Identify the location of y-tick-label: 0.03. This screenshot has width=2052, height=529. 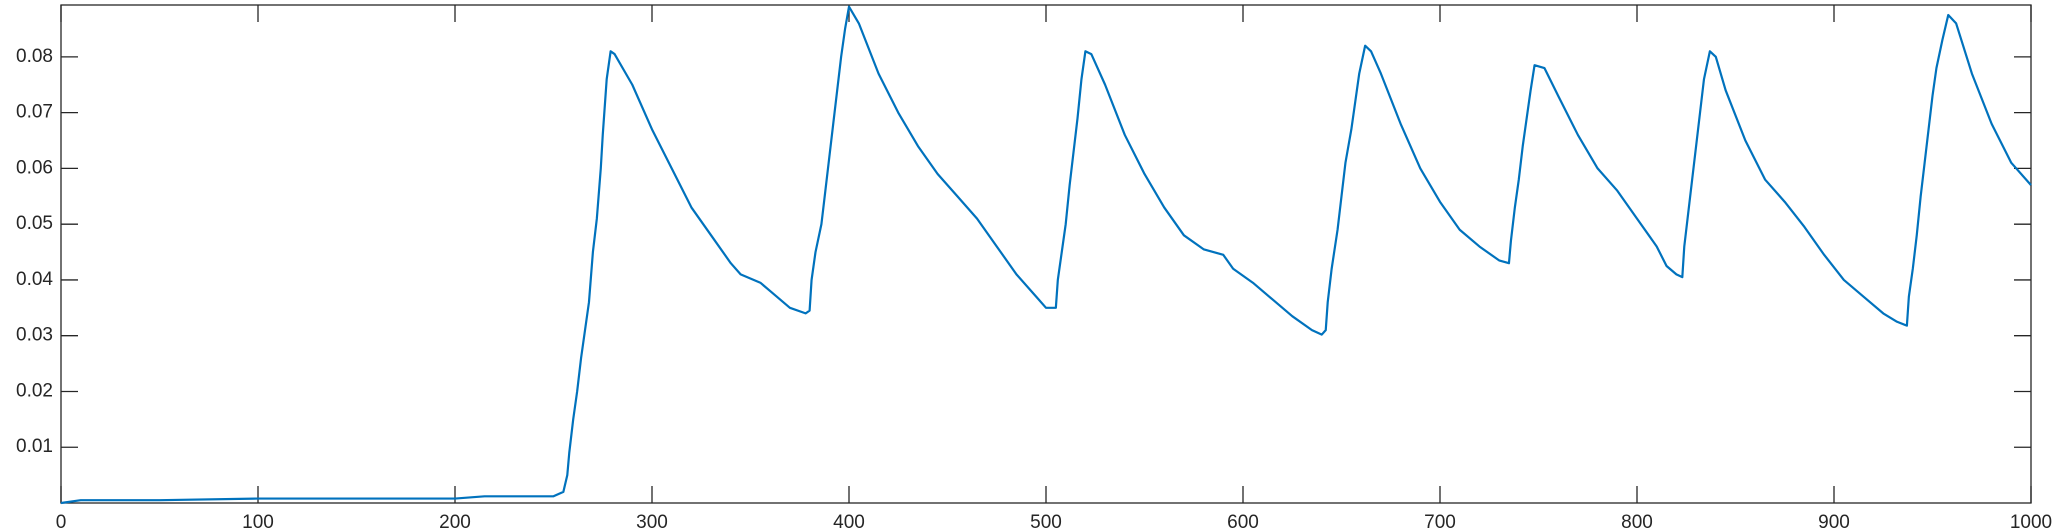
(34, 335).